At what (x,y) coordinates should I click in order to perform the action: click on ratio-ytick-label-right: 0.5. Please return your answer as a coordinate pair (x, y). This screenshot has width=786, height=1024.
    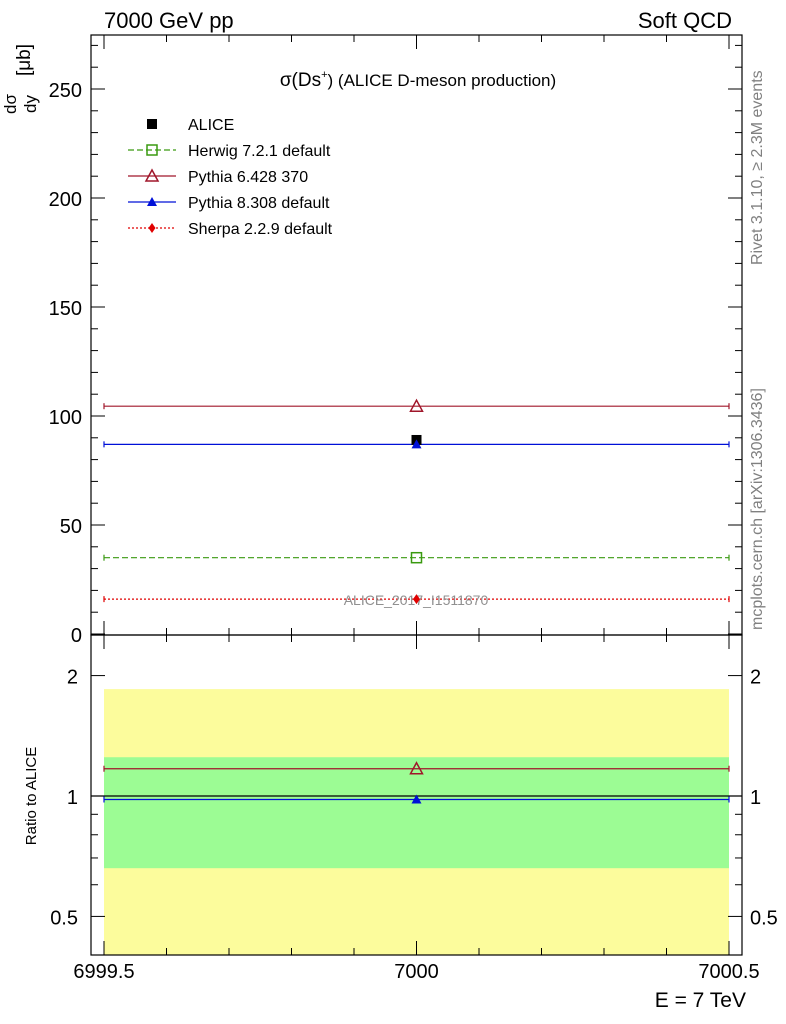
    Looking at the image, I should click on (764, 918).